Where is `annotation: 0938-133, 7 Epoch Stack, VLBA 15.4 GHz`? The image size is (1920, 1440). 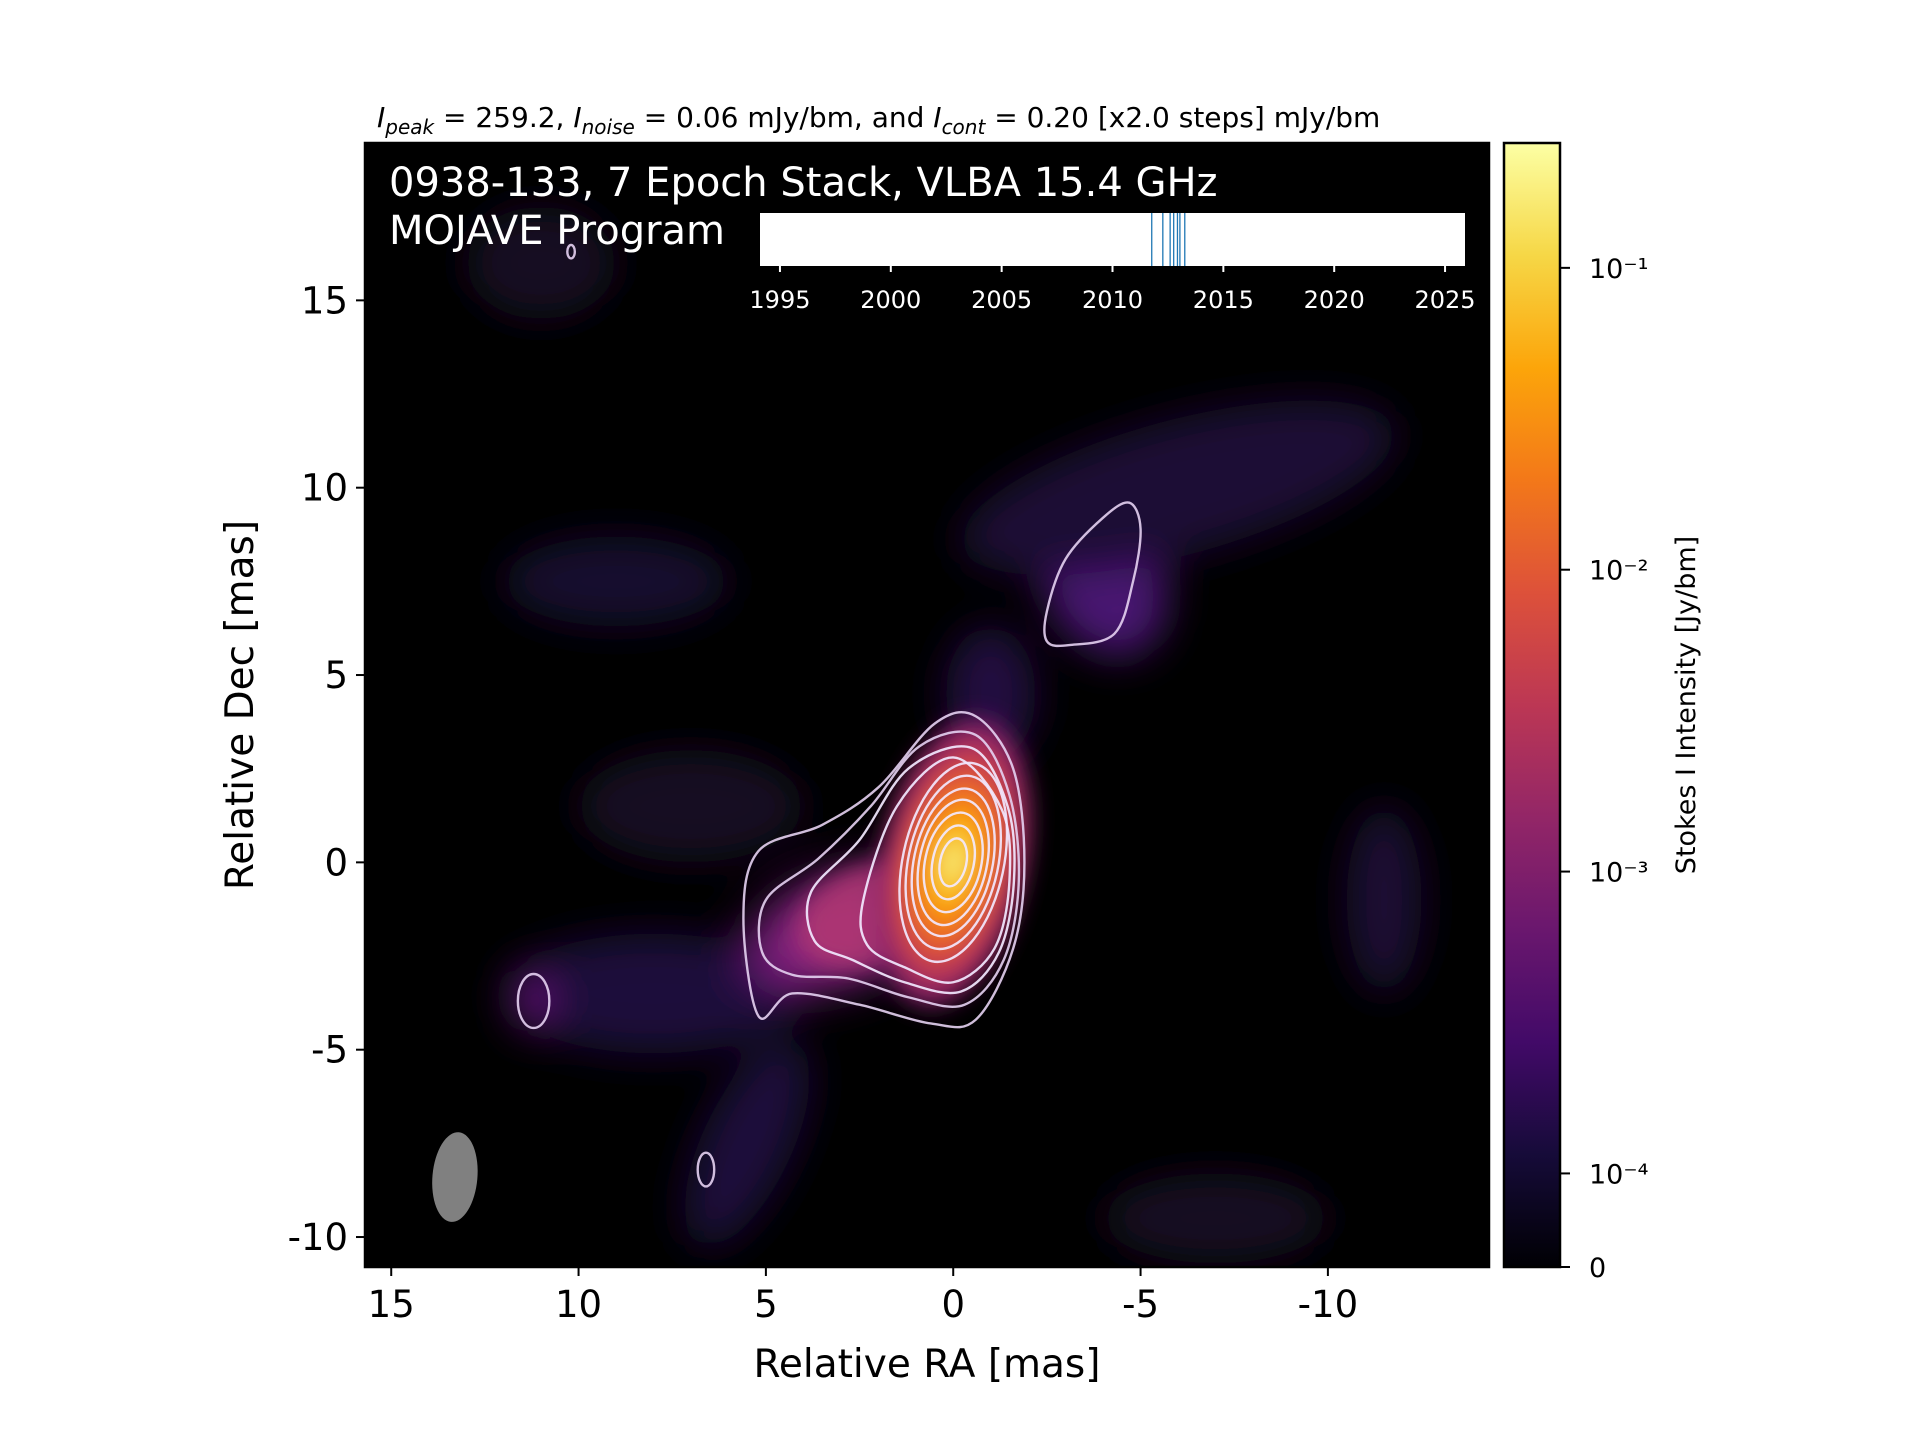 annotation: 0938-133, 7 Epoch Stack, VLBA 15.4 GHz is located at coordinates (803, 183).